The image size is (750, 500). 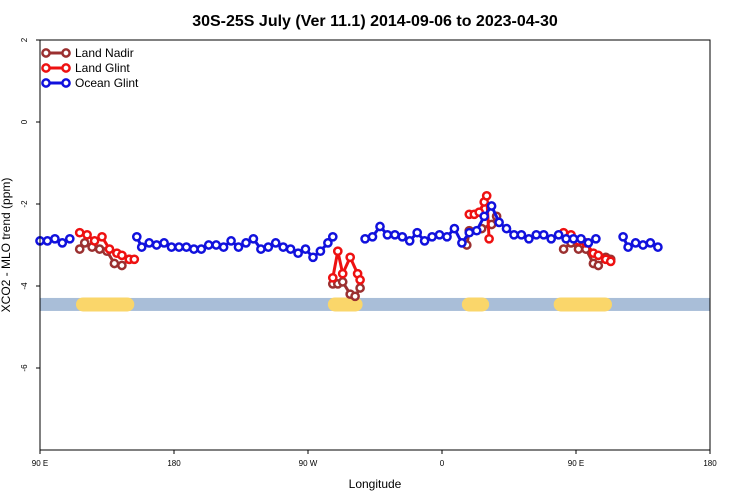 What do you see at coordinates (107, 83) in the screenshot?
I see `legend-label: Ocean Glint` at bounding box center [107, 83].